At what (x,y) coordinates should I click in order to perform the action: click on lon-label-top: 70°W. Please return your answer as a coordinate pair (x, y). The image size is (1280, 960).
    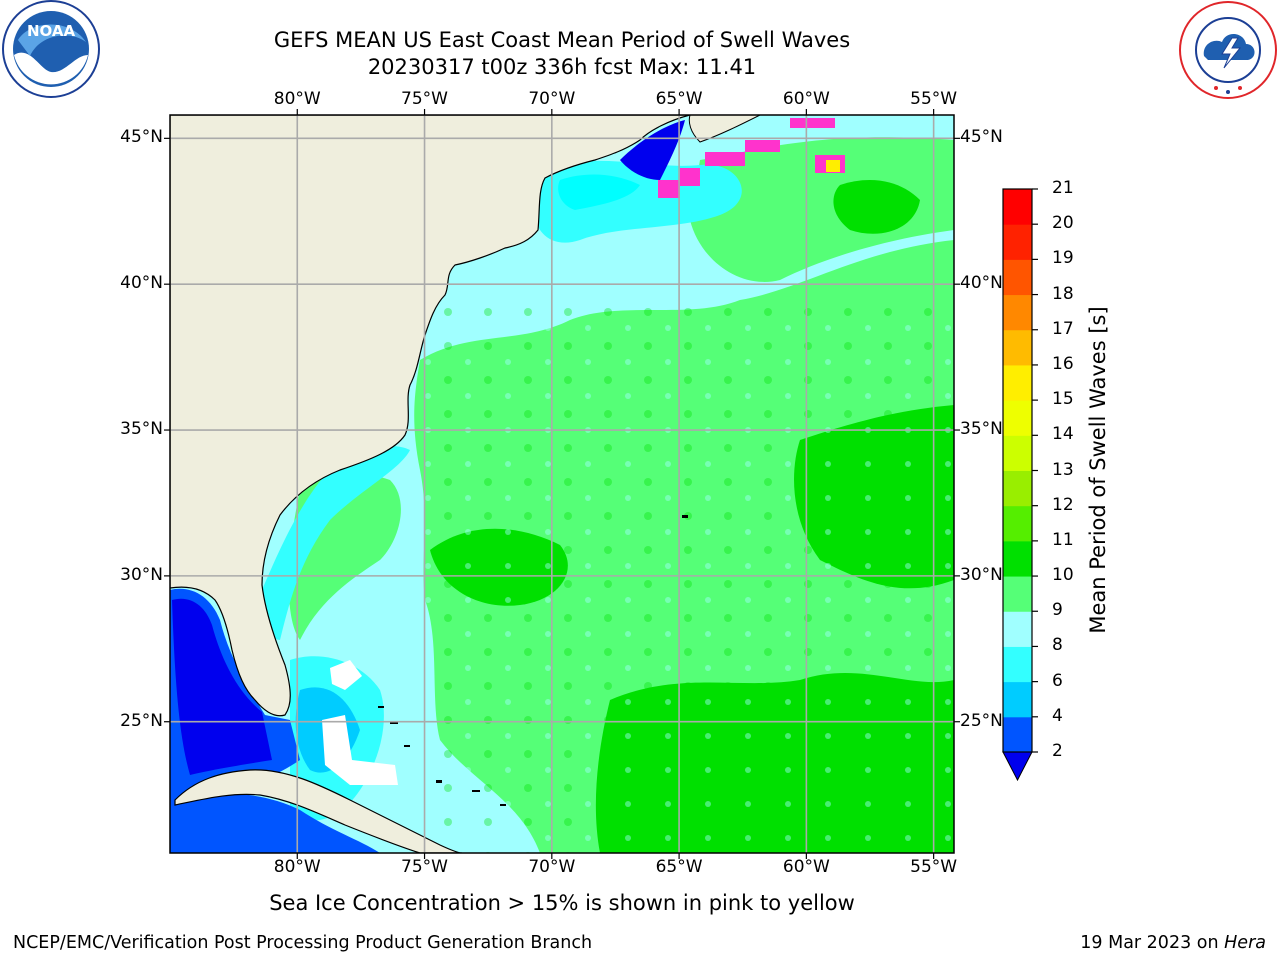
    Looking at the image, I should click on (552, 99).